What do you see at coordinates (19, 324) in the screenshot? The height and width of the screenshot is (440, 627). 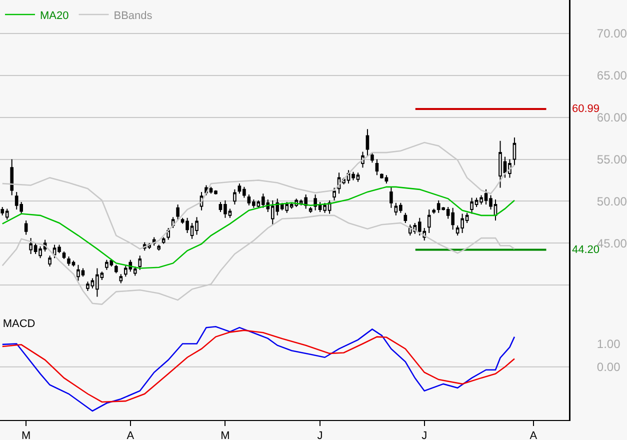 I see `chart-title: MACD` at bounding box center [19, 324].